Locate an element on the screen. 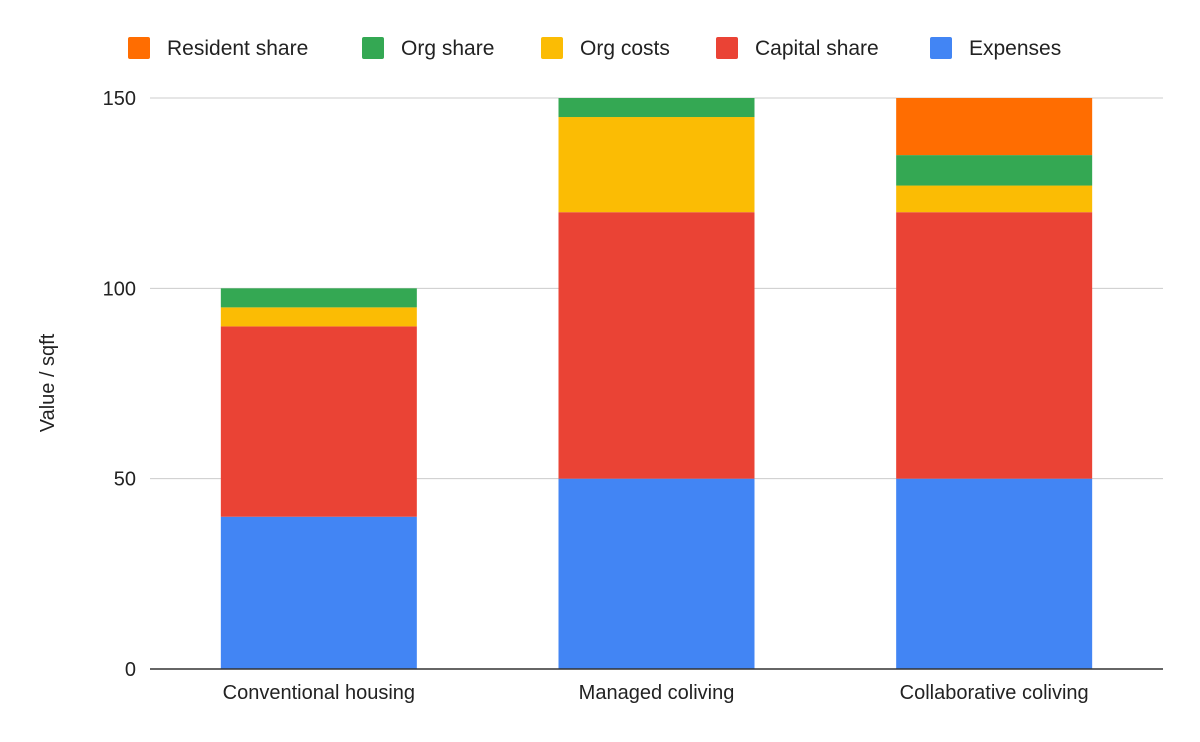 The height and width of the screenshot is (742, 1200). x-category-label: Collaborative coliving is located at coordinates (994, 693).